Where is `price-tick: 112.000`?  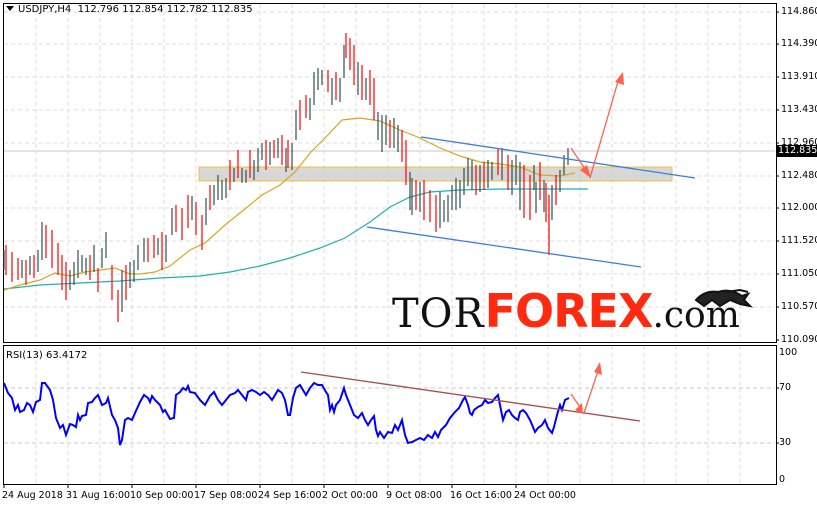 price-tick: 112.000 is located at coordinates (799, 207).